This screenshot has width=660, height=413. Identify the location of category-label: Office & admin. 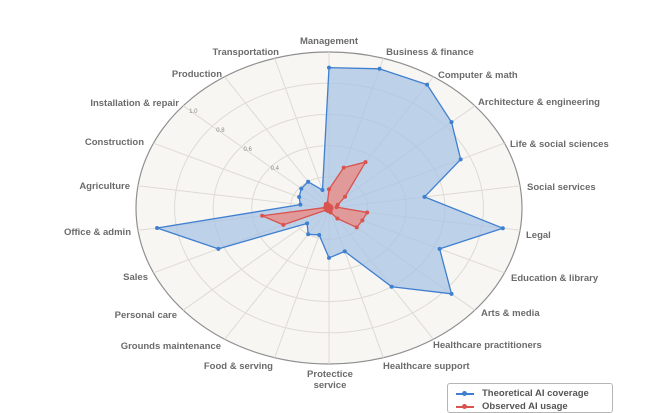
(97, 232).